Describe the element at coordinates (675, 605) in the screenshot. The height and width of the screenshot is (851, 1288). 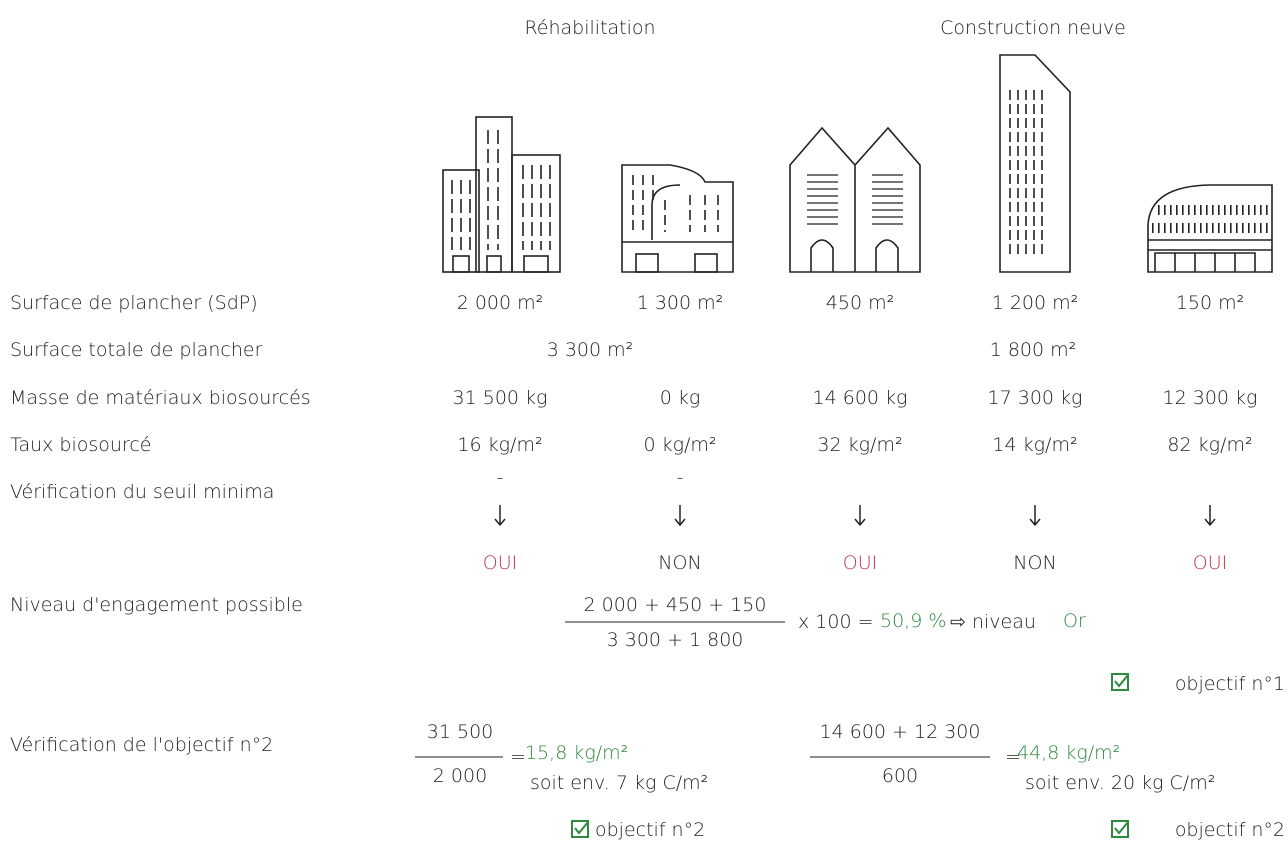
I see `numerator: 2 000 + 450 + 150` at that location.